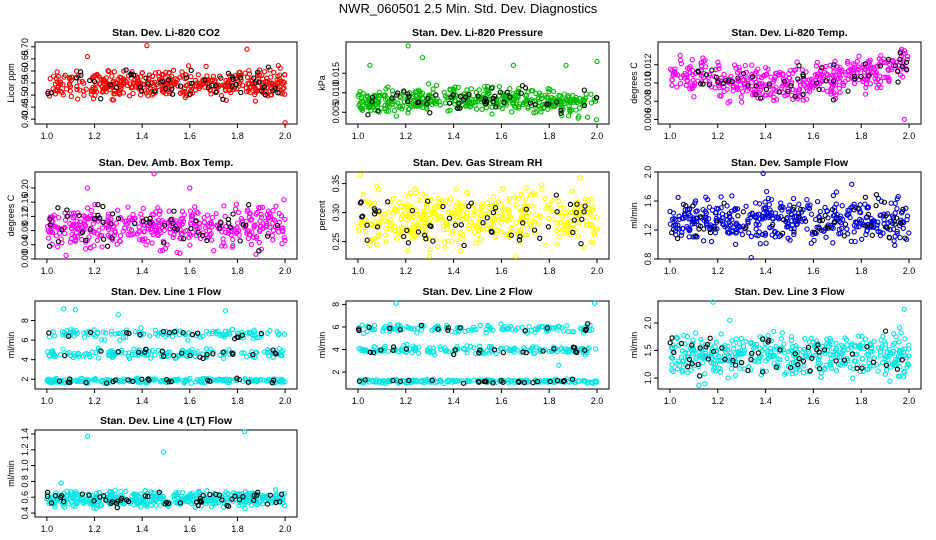 Image resolution: width=936 pixels, height=540 pixels. Describe the element at coordinates (648, 230) in the screenshot. I see `y-tick-label: 1.2` at that location.